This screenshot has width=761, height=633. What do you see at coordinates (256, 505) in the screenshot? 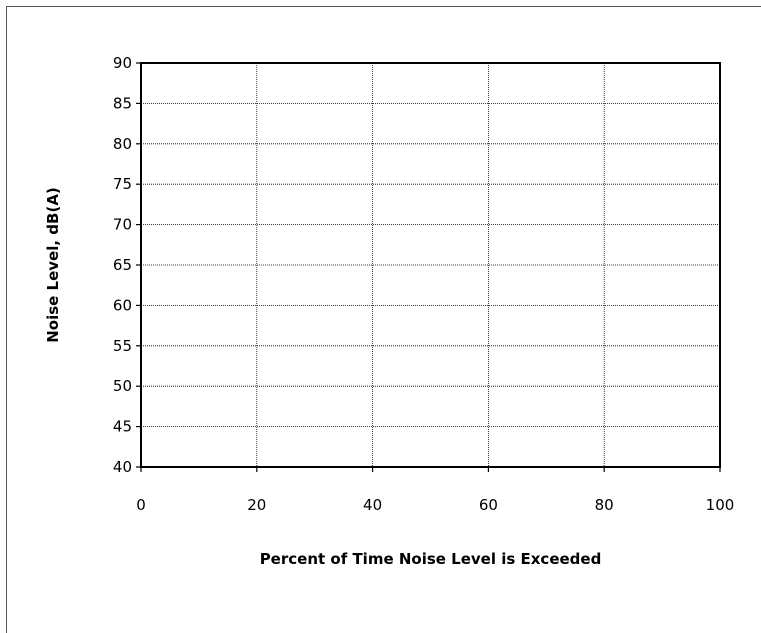
I see `x-tick-label-20: 20` at bounding box center [256, 505].